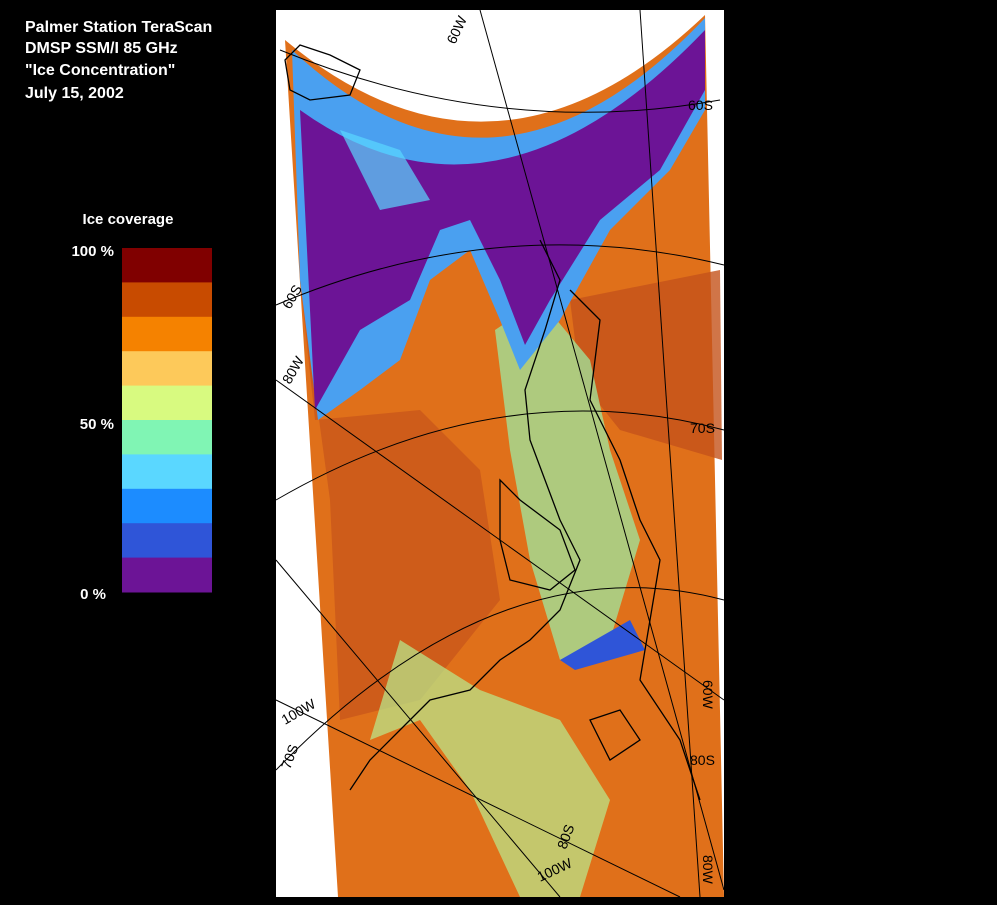 The height and width of the screenshot is (905, 997). Describe the element at coordinates (92, 251) in the screenshot. I see `legend-label: 100 %` at that location.